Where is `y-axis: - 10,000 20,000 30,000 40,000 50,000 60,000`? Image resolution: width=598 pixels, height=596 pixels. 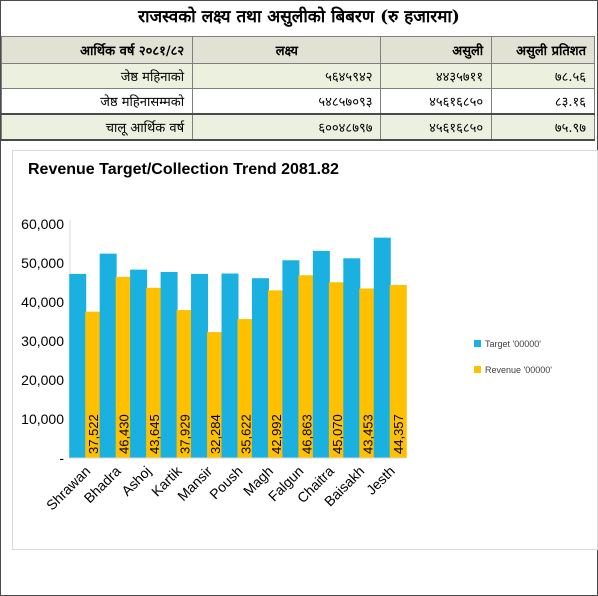
y-axis: - 10,000 20,000 30,000 40,000 50,000 60,000 is located at coordinates (46, 341).